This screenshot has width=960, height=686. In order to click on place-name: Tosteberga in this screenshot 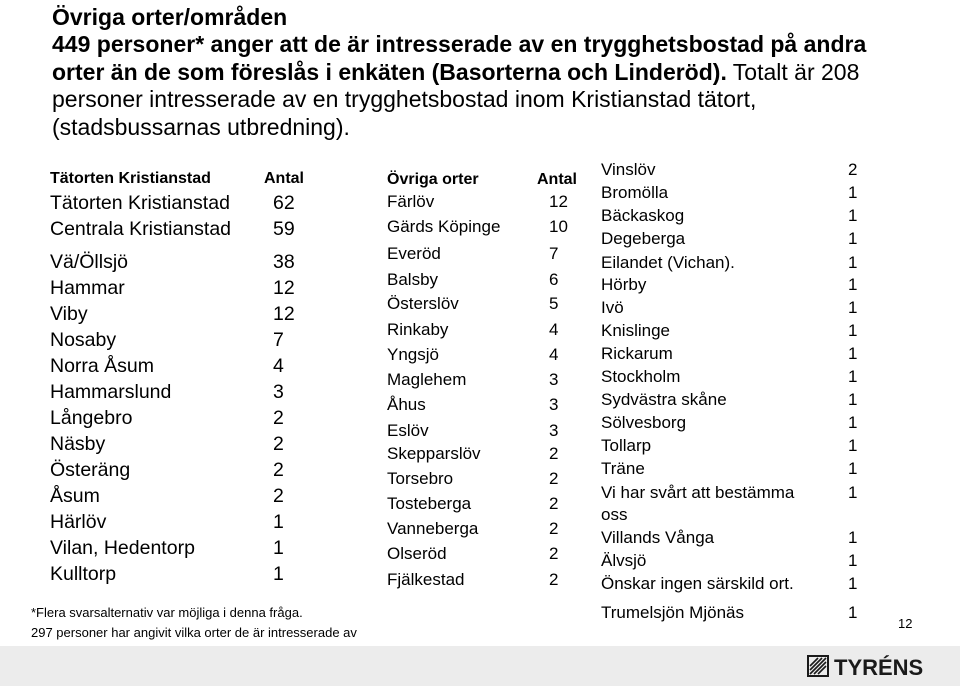, I will do `click(429, 503)`.